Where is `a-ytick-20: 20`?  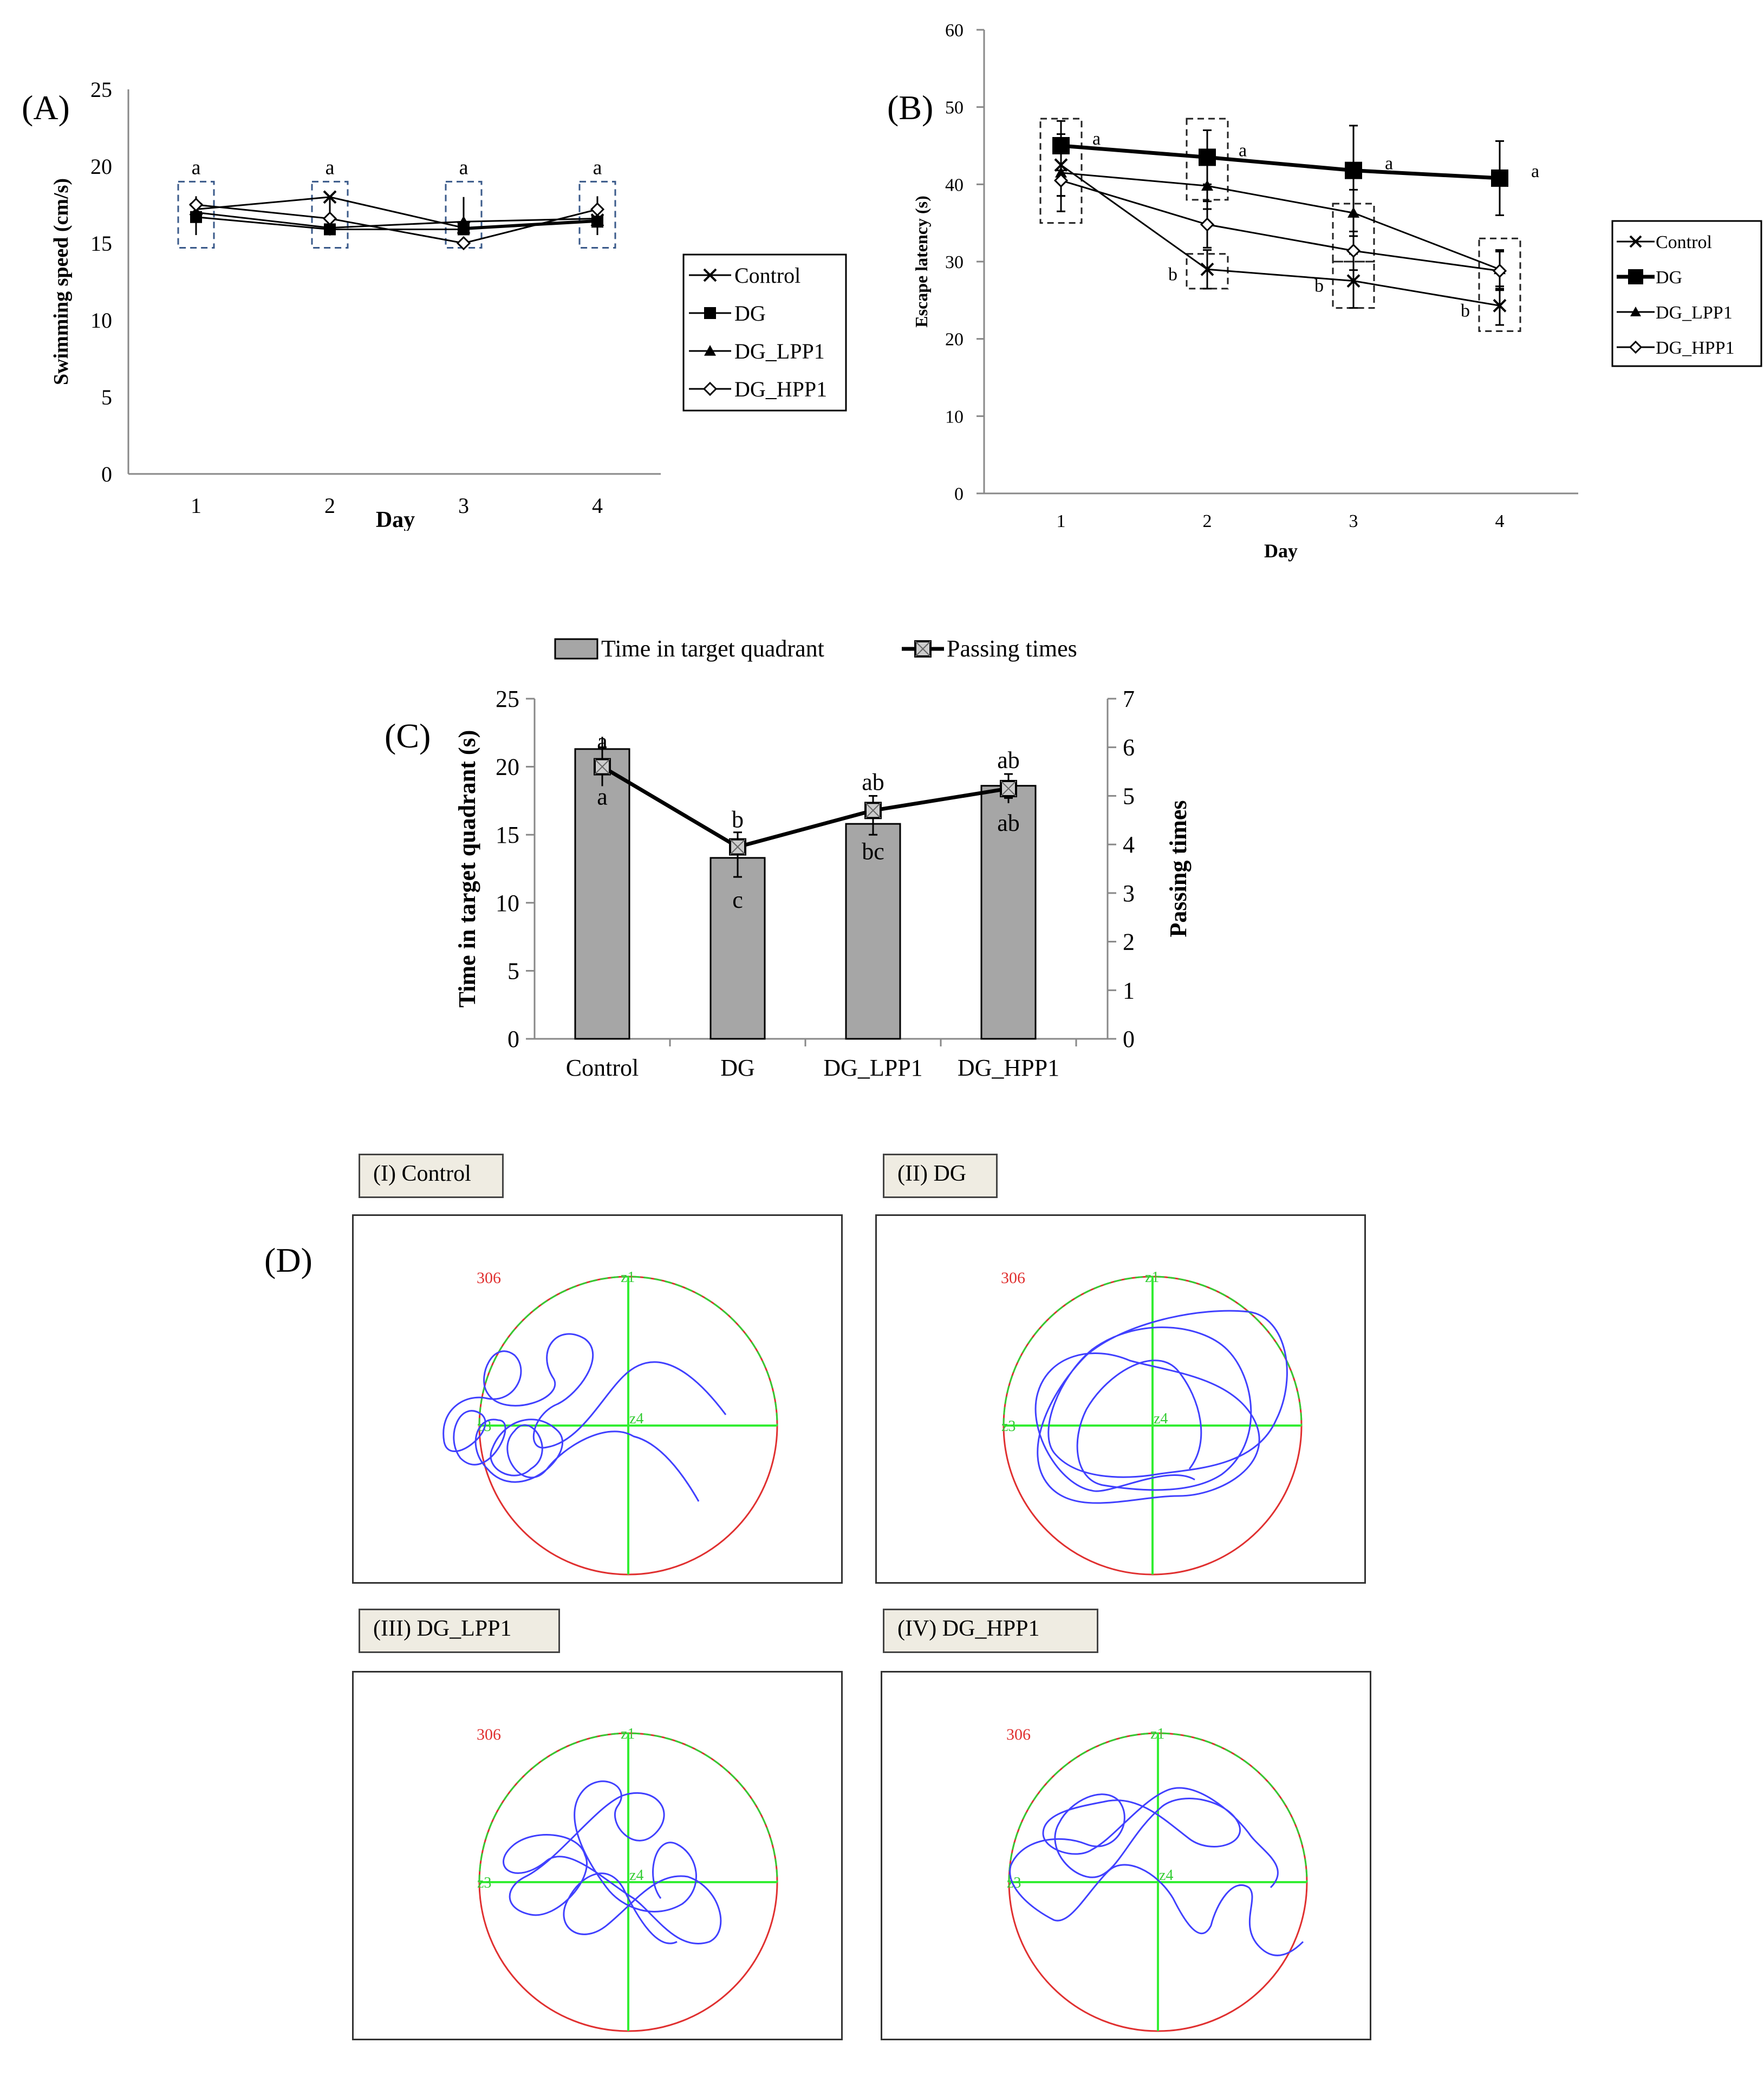 a-ytick-20: 20 is located at coordinates (101, 166).